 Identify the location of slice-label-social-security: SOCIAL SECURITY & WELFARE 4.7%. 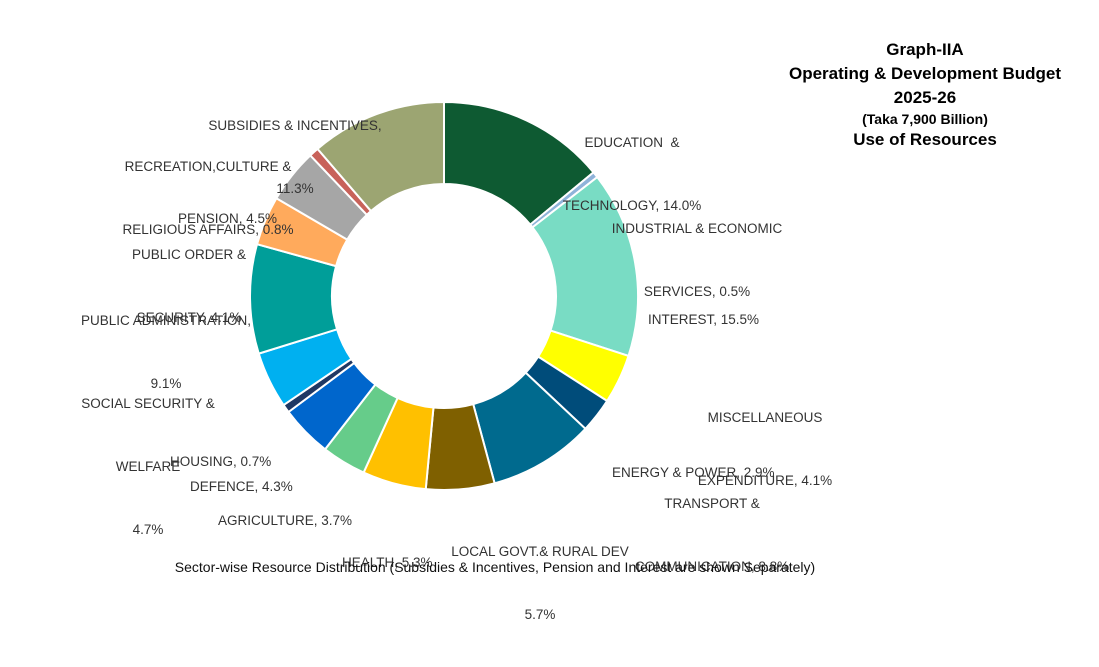
(148, 466).